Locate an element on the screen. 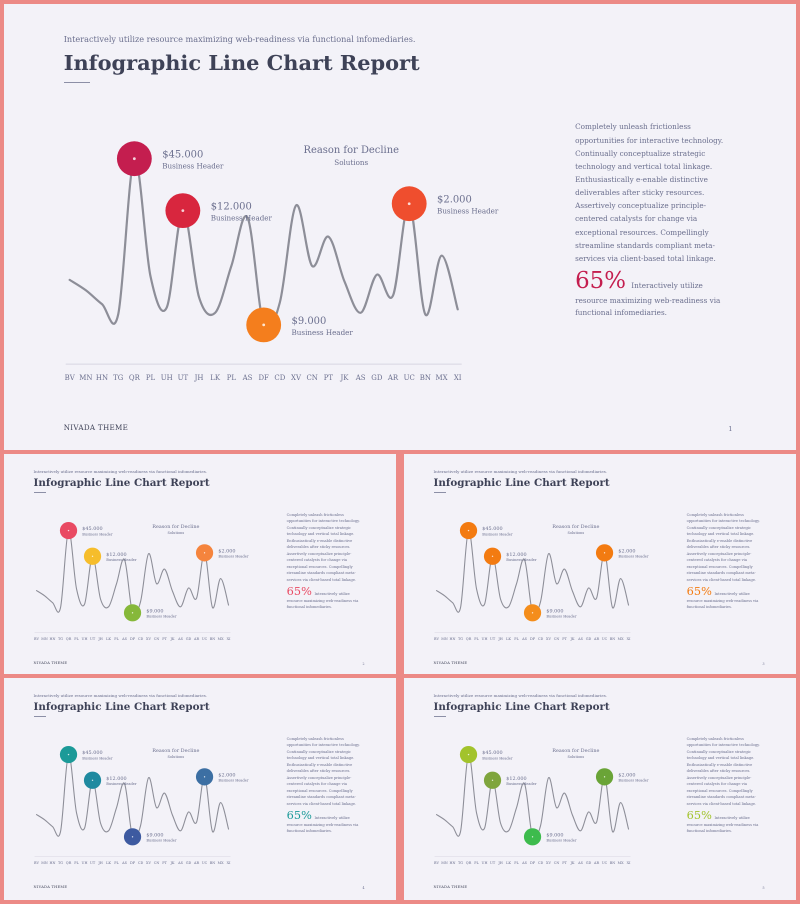 The image size is (800, 904). x-tick-label: JH is located at coordinates (99, 639).